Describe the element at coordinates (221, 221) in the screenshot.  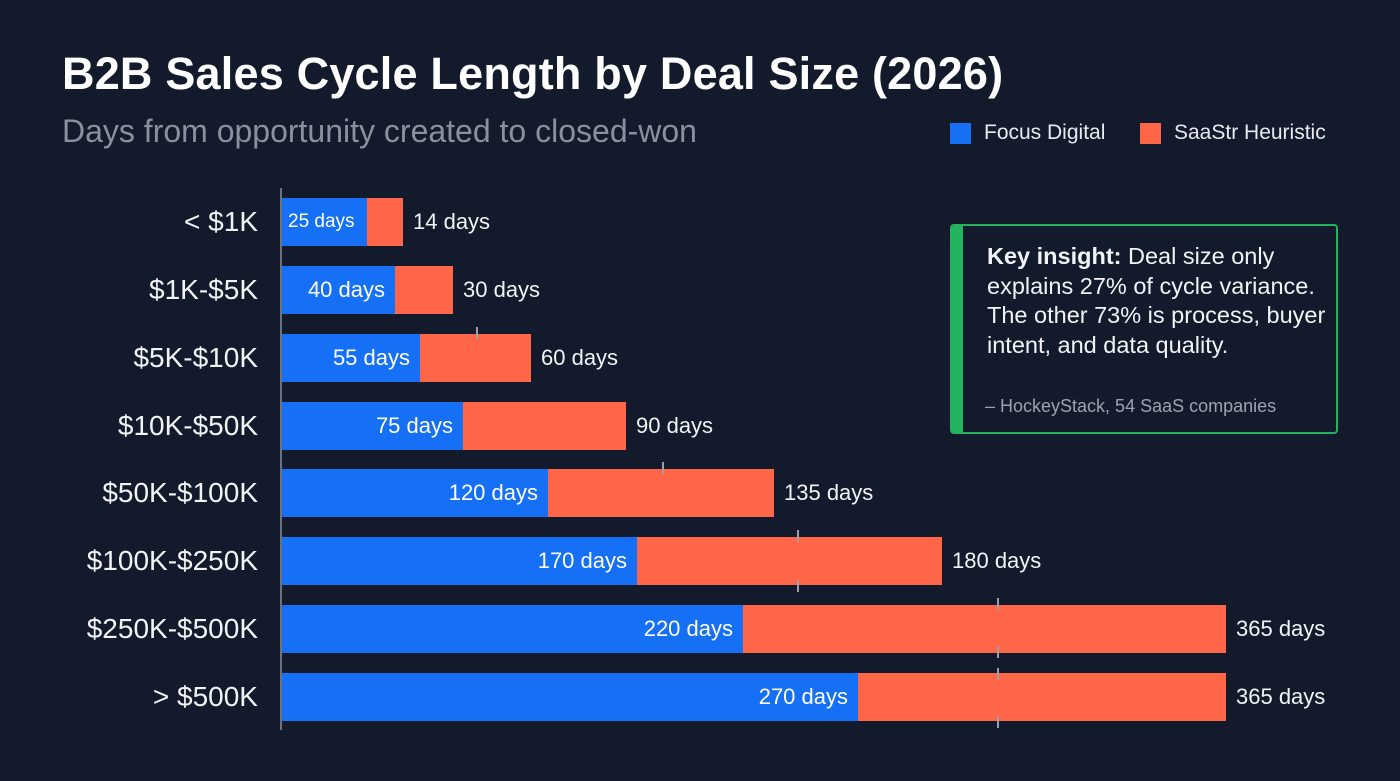
I see `category-label: < $1K` at that location.